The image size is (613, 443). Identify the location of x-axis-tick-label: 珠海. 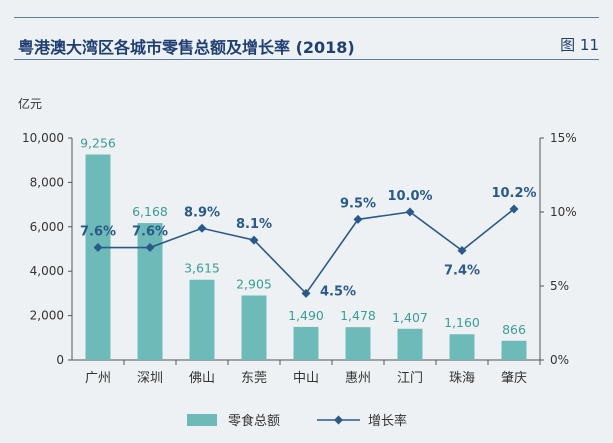
(462, 378).